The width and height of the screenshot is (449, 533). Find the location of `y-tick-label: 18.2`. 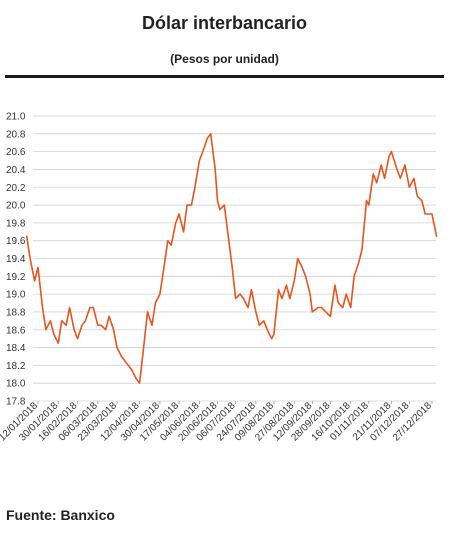

y-tick-label: 18.2 is located at coordinates (16, 366).